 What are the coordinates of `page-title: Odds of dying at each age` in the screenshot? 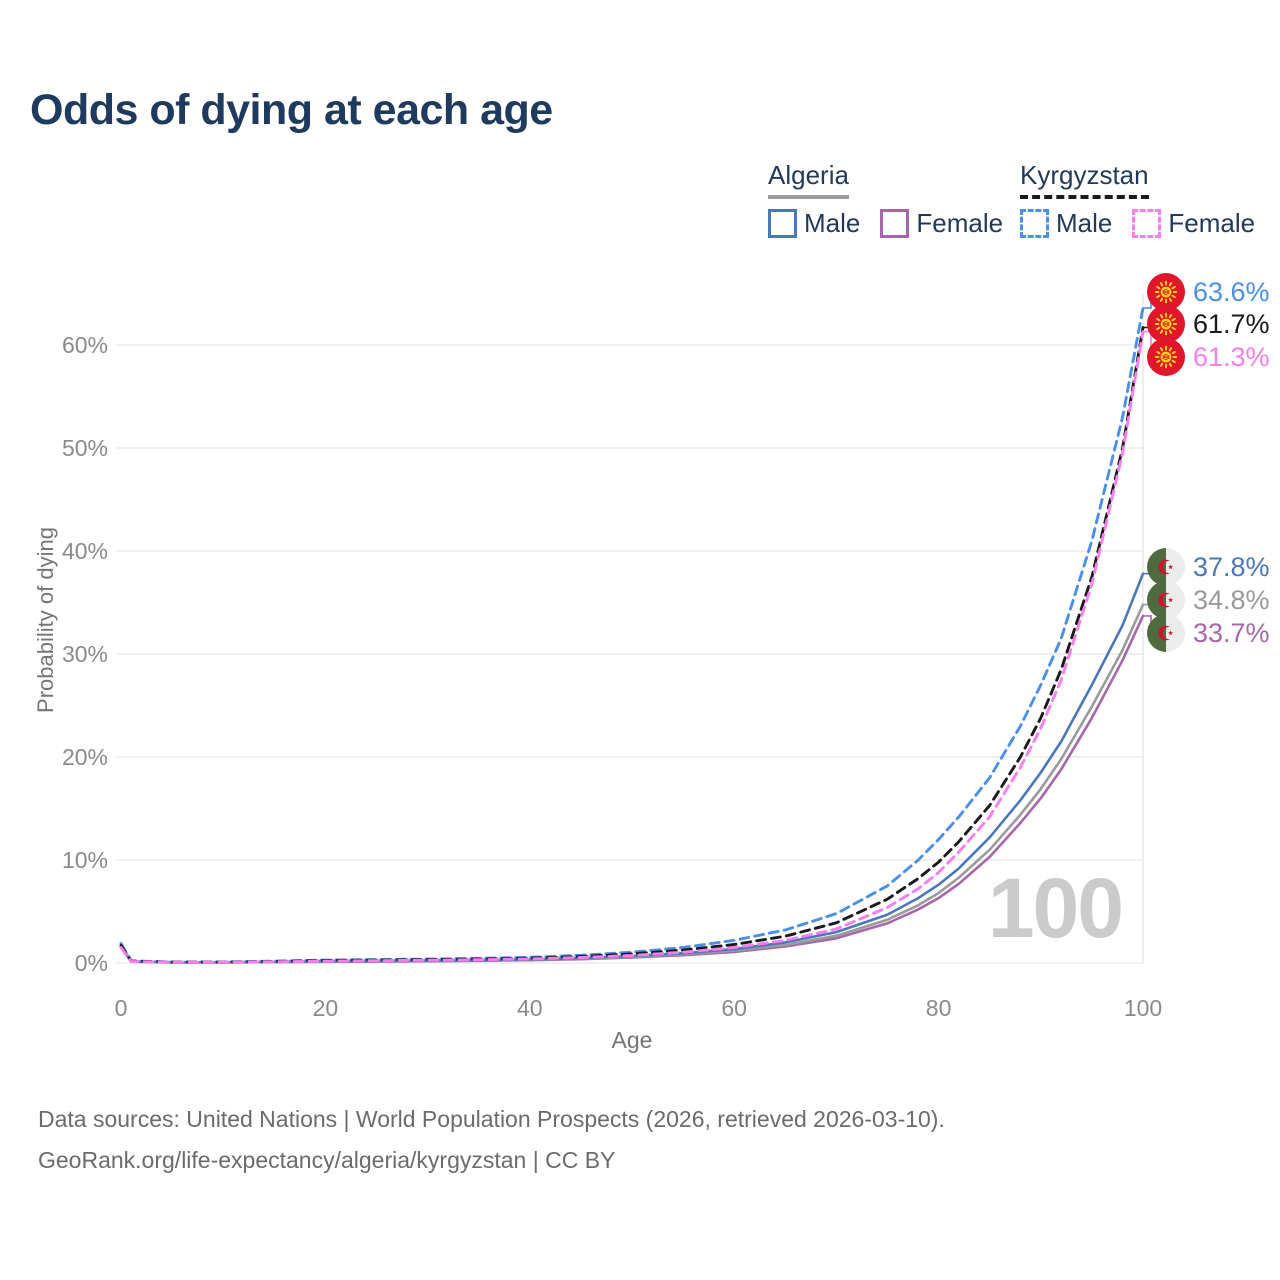 It's located at (291, 110).